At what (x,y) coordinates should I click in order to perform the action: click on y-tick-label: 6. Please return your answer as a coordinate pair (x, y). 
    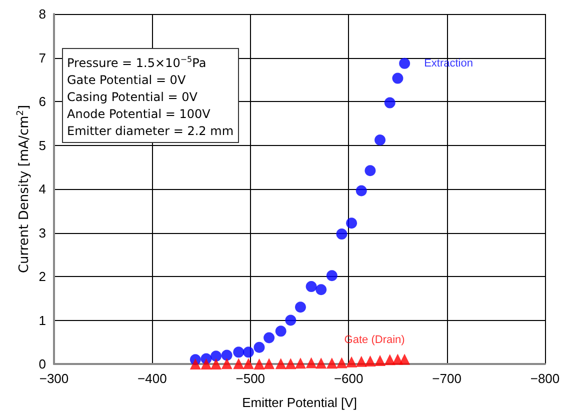
    Looking at the image, I should click on (42, 101).